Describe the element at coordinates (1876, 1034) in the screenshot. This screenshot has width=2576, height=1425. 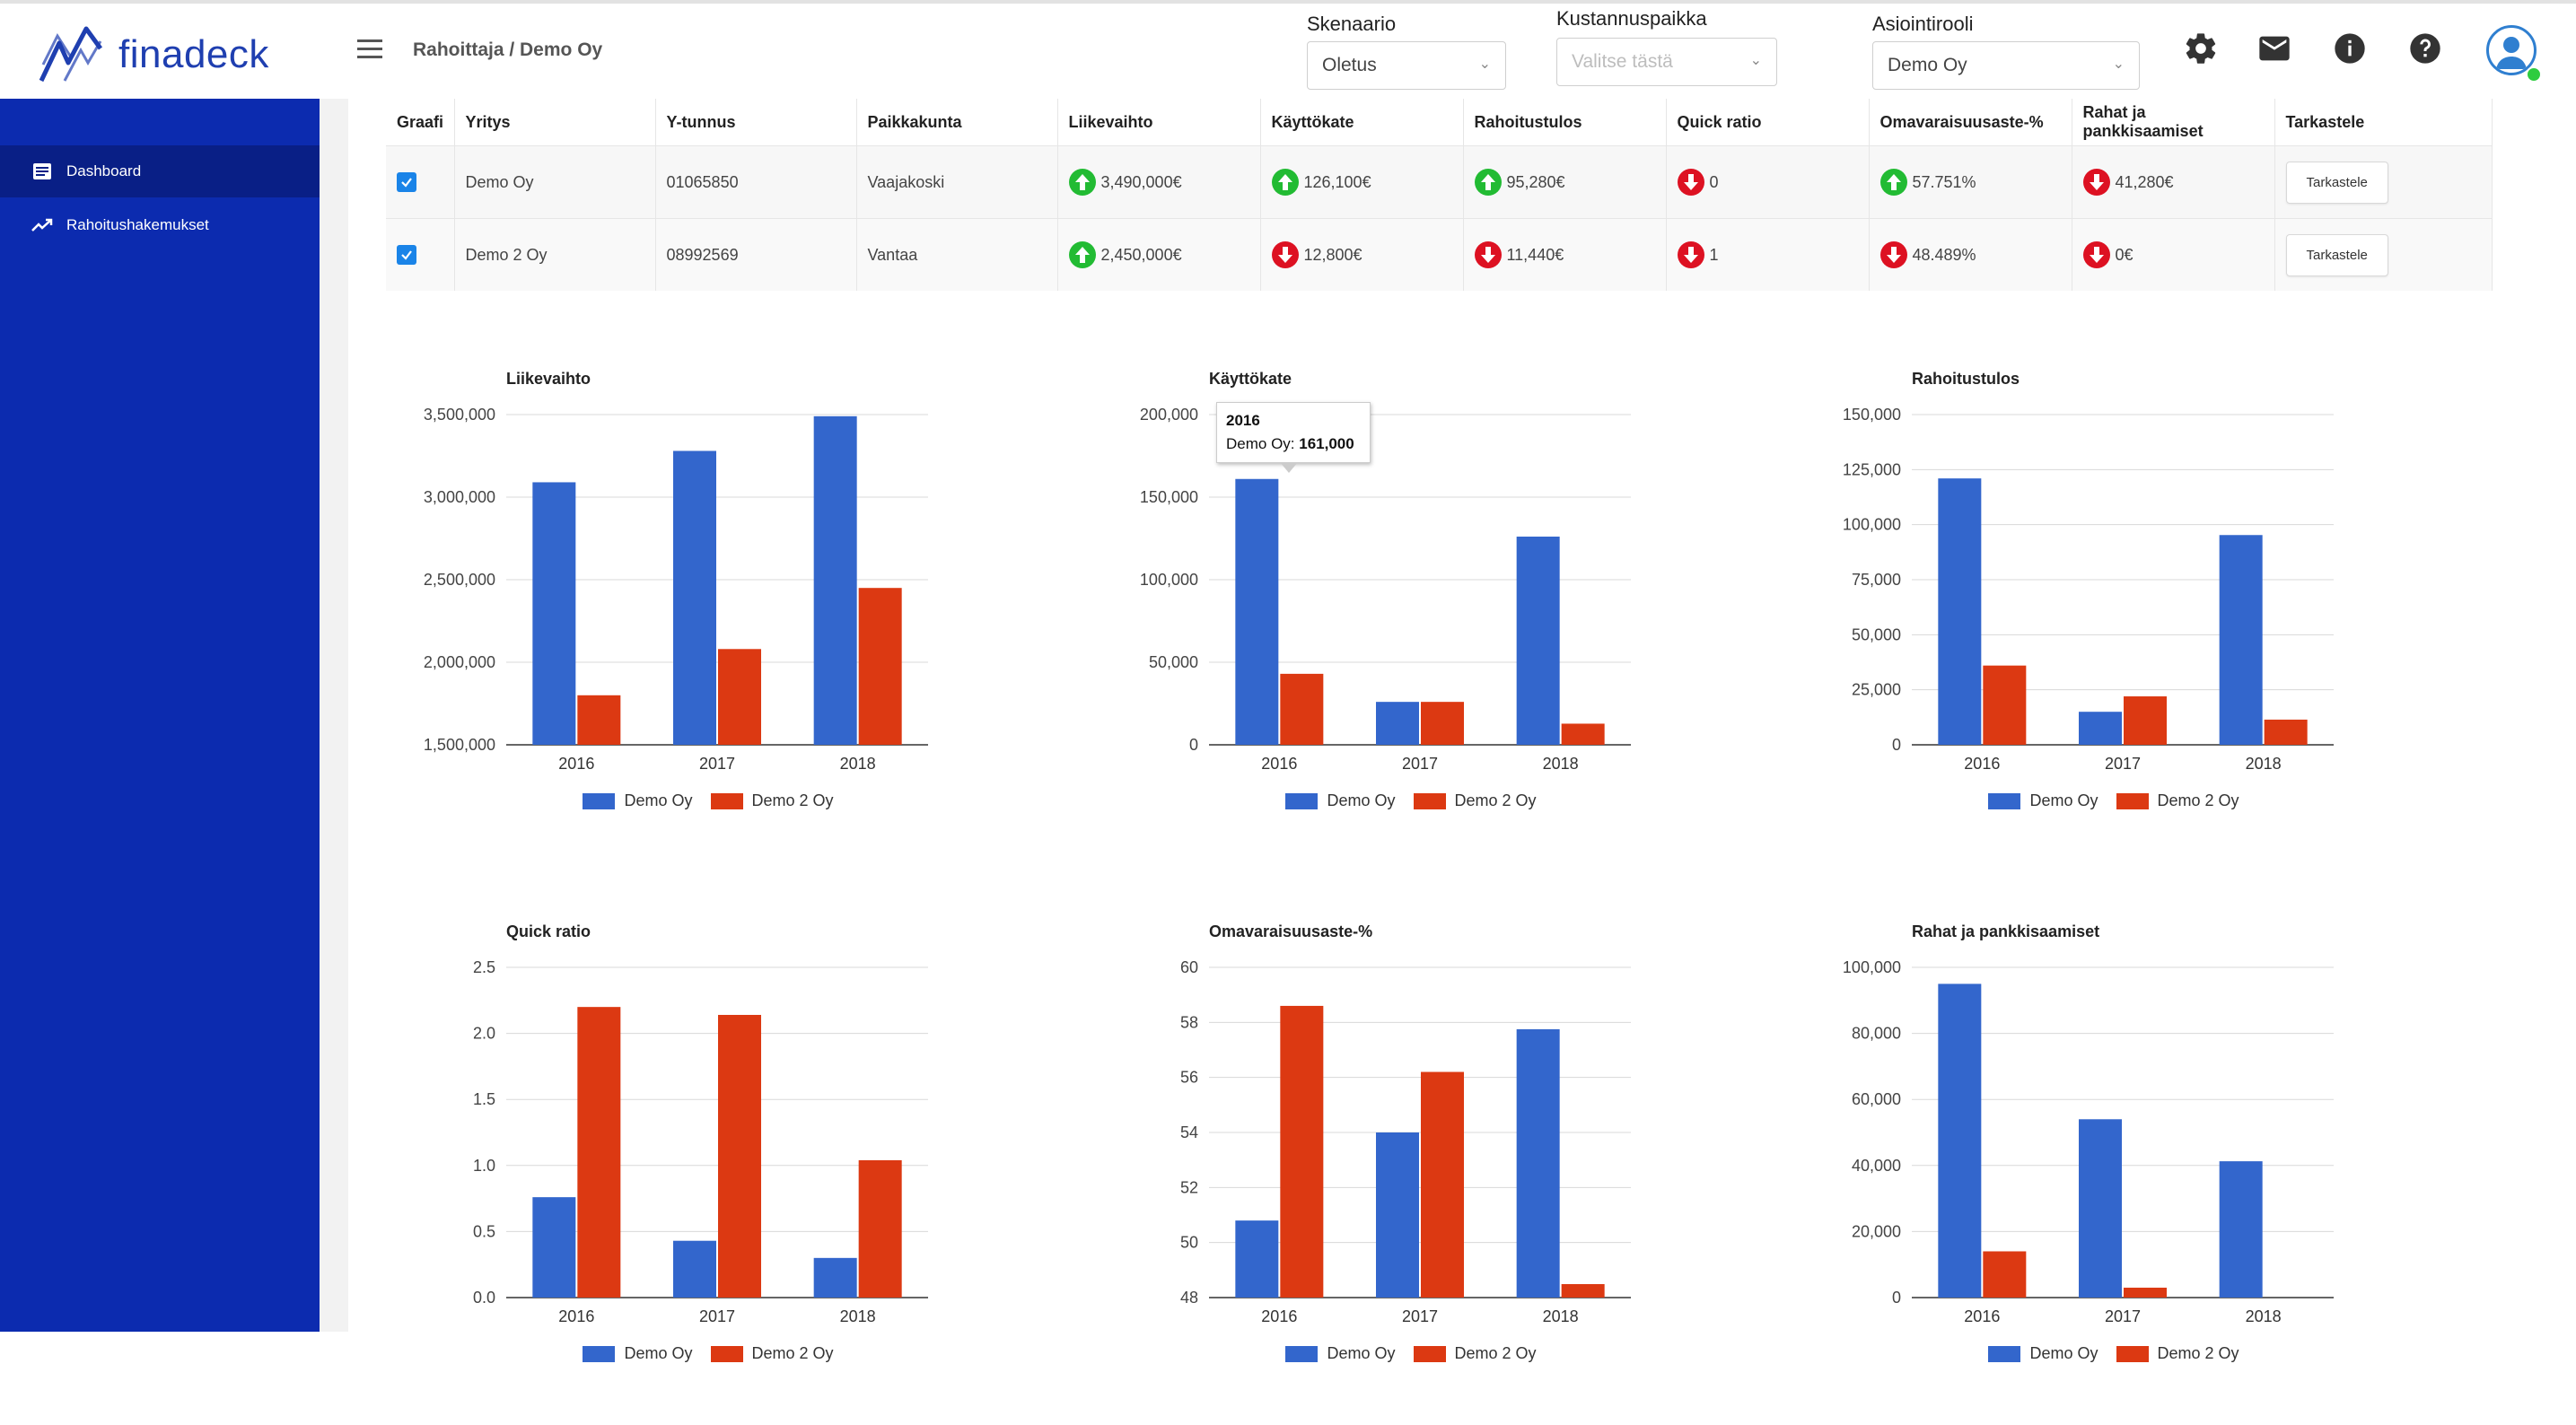
I see `y-tick-label: 80,000` at that location.